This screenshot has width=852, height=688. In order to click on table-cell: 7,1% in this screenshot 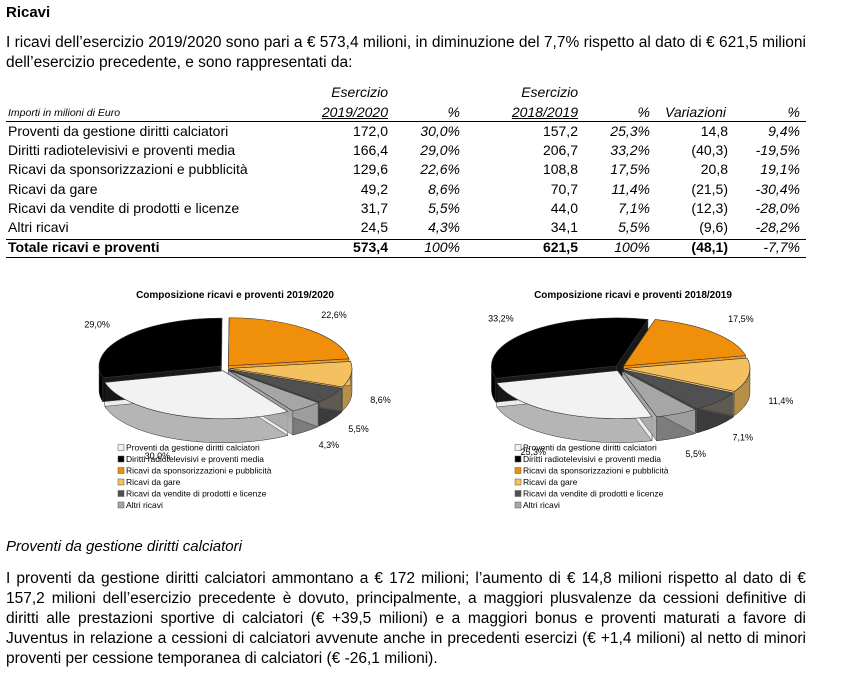, I will do `click(634, 207)`.